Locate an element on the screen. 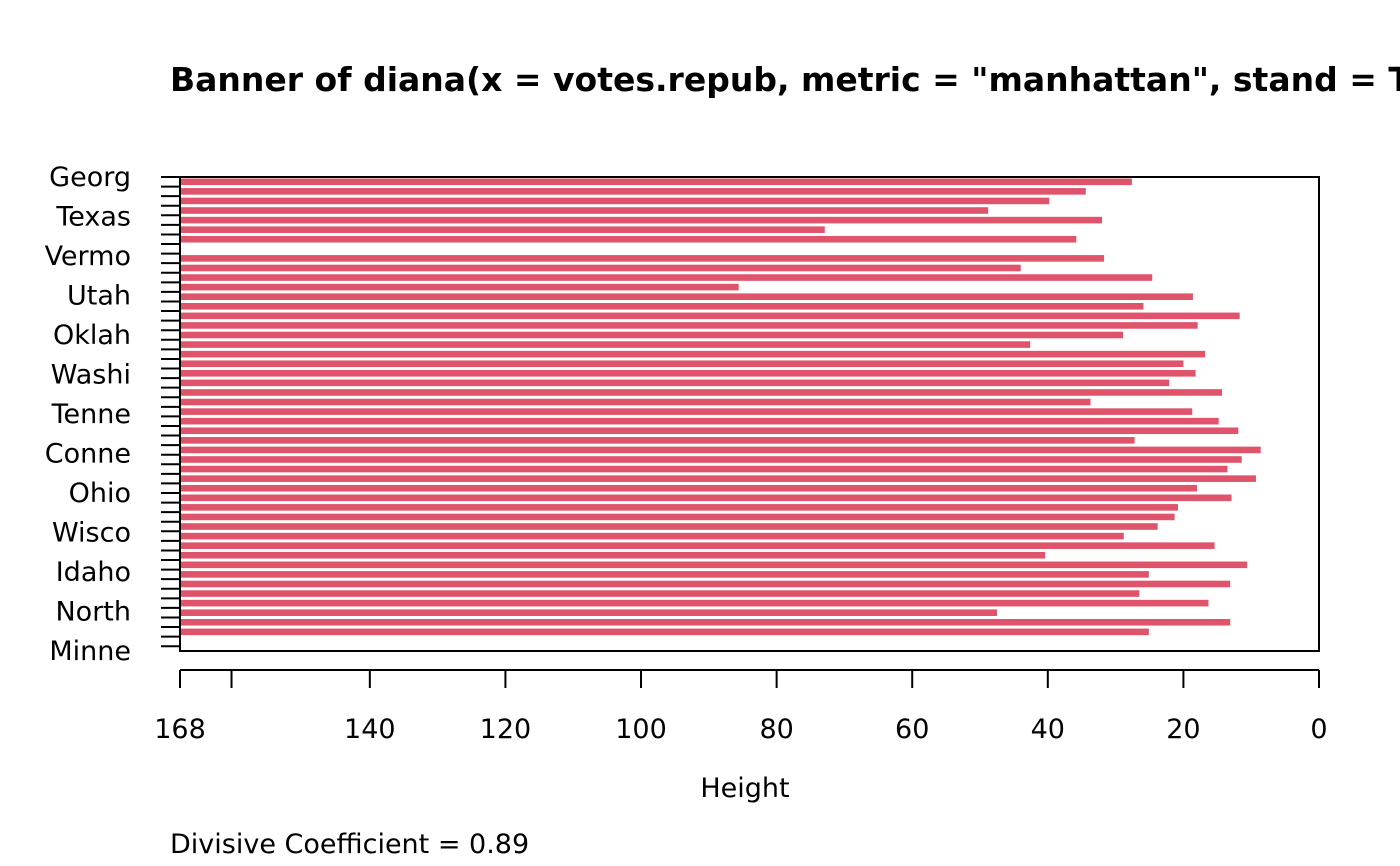  x-axis-label: Height is located at coordinates (744, 788).